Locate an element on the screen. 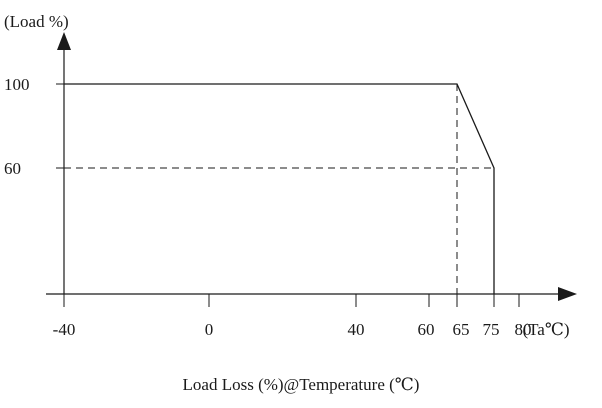  x-axis-unit-label: (Ta℃) is located at coordinates (545, 329).